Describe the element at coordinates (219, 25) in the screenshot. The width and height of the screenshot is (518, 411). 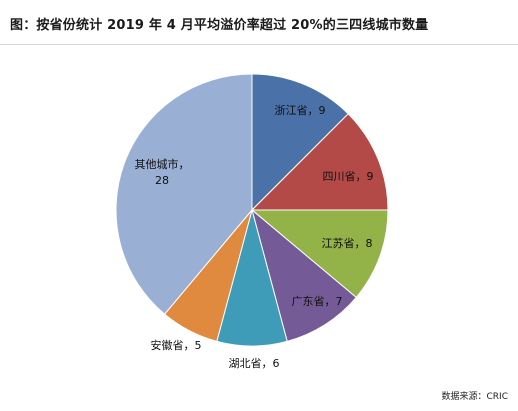
I see `chart-title: 图：按省份统计 2019 年 4 月平均溢价率超过 20%的三四线城市数量` at that location.